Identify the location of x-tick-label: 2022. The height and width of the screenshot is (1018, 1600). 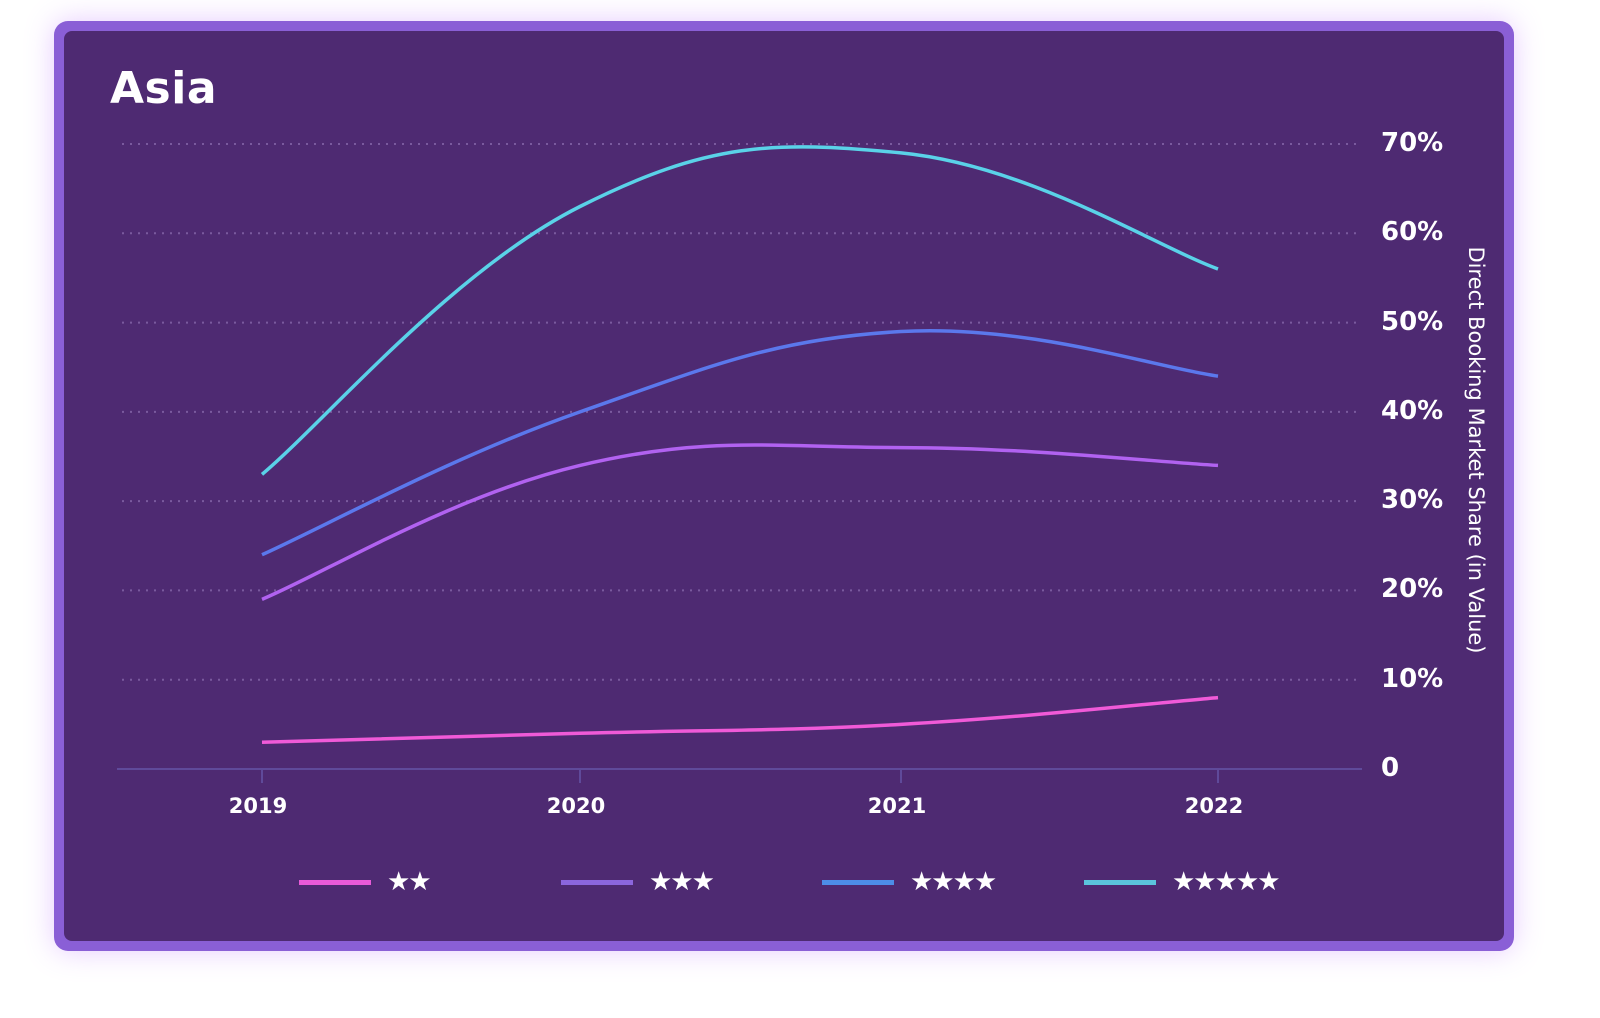
(1214, 806).